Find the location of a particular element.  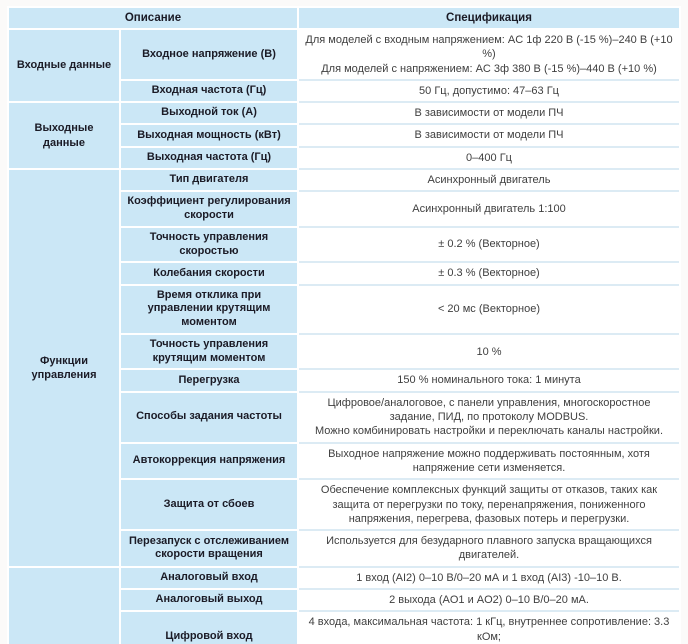

param-output-frequency: Выходная частота (Гц) is located at coordinates (209, 158).